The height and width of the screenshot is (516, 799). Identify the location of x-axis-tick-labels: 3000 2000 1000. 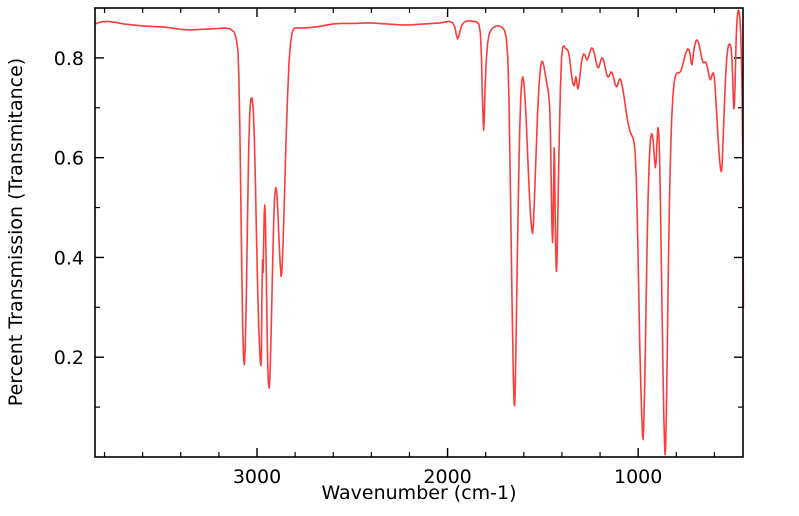
(448, 477).